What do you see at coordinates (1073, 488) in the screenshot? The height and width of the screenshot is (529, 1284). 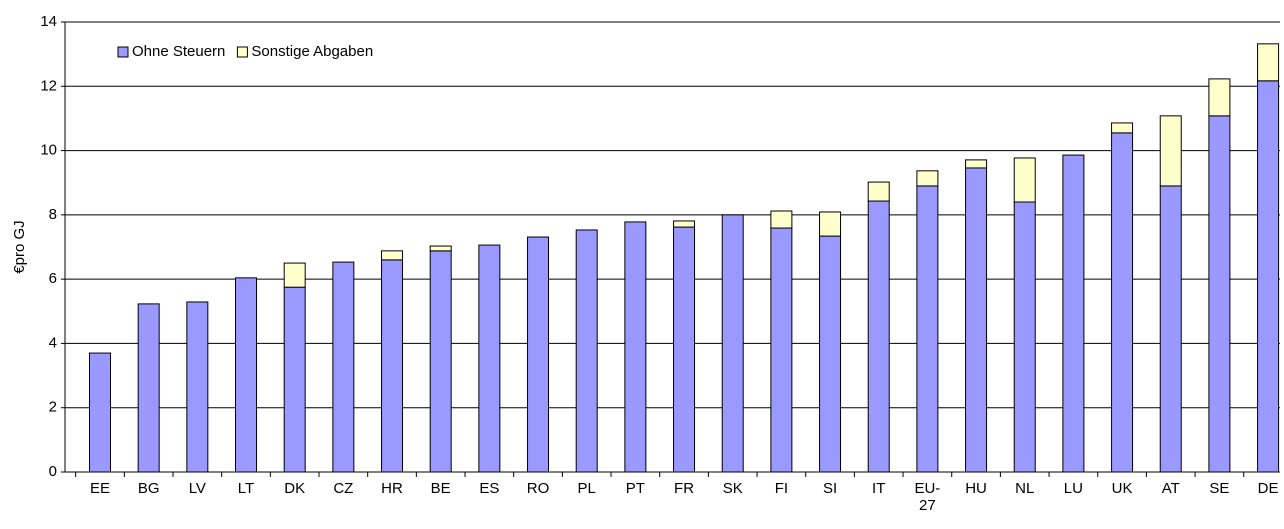 I see `x-tick-label: LU` at bounding box center [1073, 488].